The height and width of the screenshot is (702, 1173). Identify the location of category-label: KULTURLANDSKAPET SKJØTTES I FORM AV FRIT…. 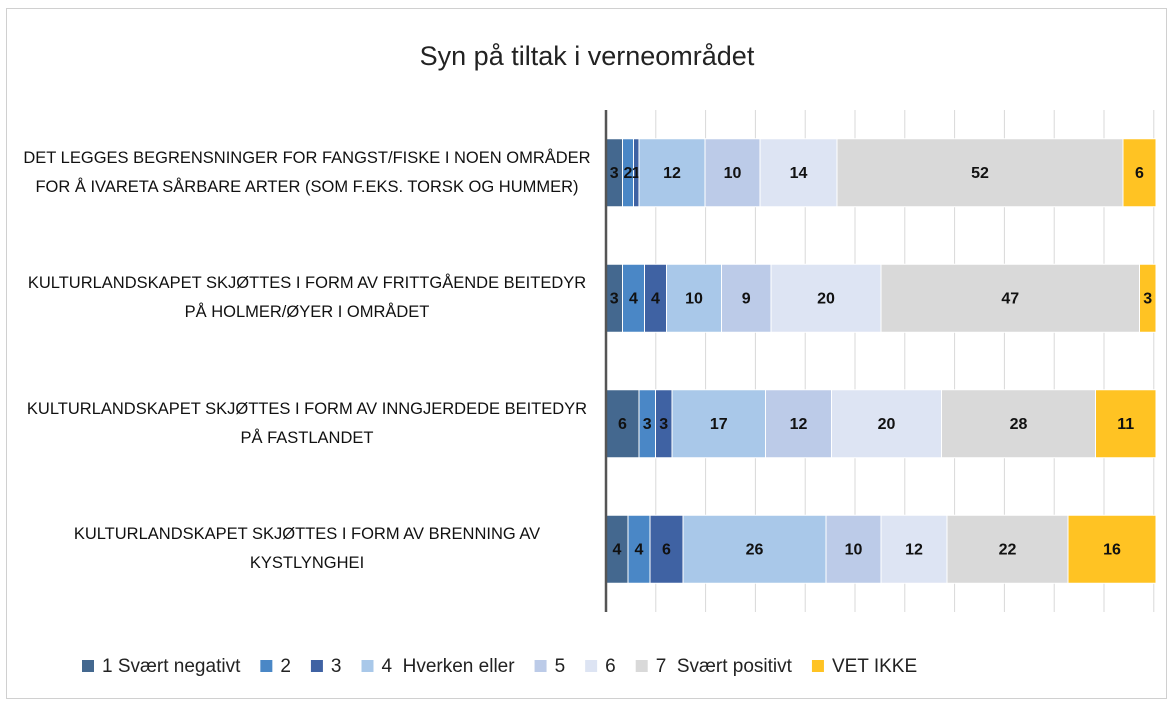
(307, 298).